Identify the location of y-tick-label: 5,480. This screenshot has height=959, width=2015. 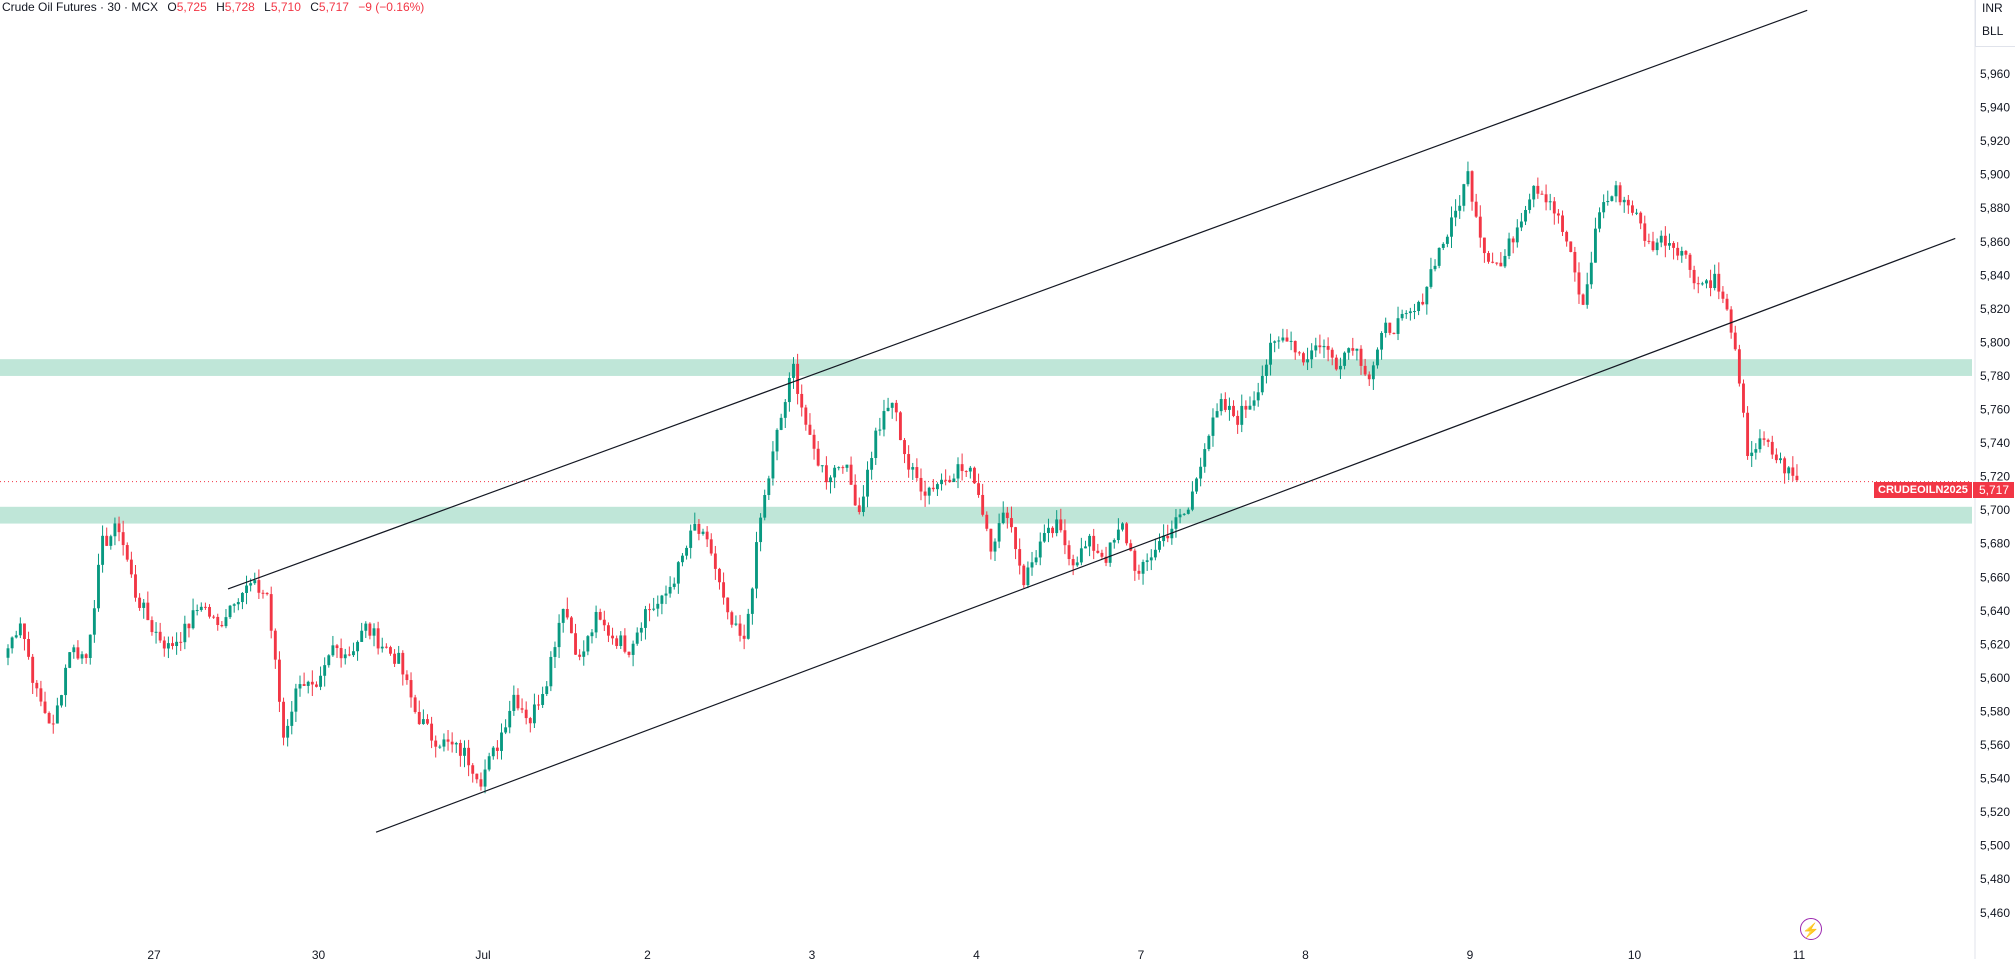
(1995, 879).